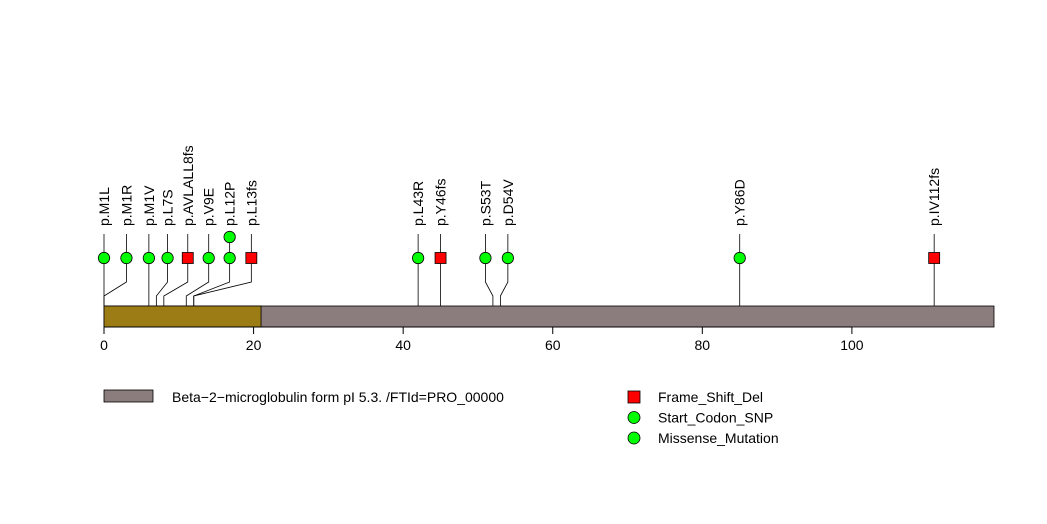 Image resolution: width=1047 pixels, height=524 pixels. I want to click on legend-label-1: Start_Codon_SNP, so click(715, 418).